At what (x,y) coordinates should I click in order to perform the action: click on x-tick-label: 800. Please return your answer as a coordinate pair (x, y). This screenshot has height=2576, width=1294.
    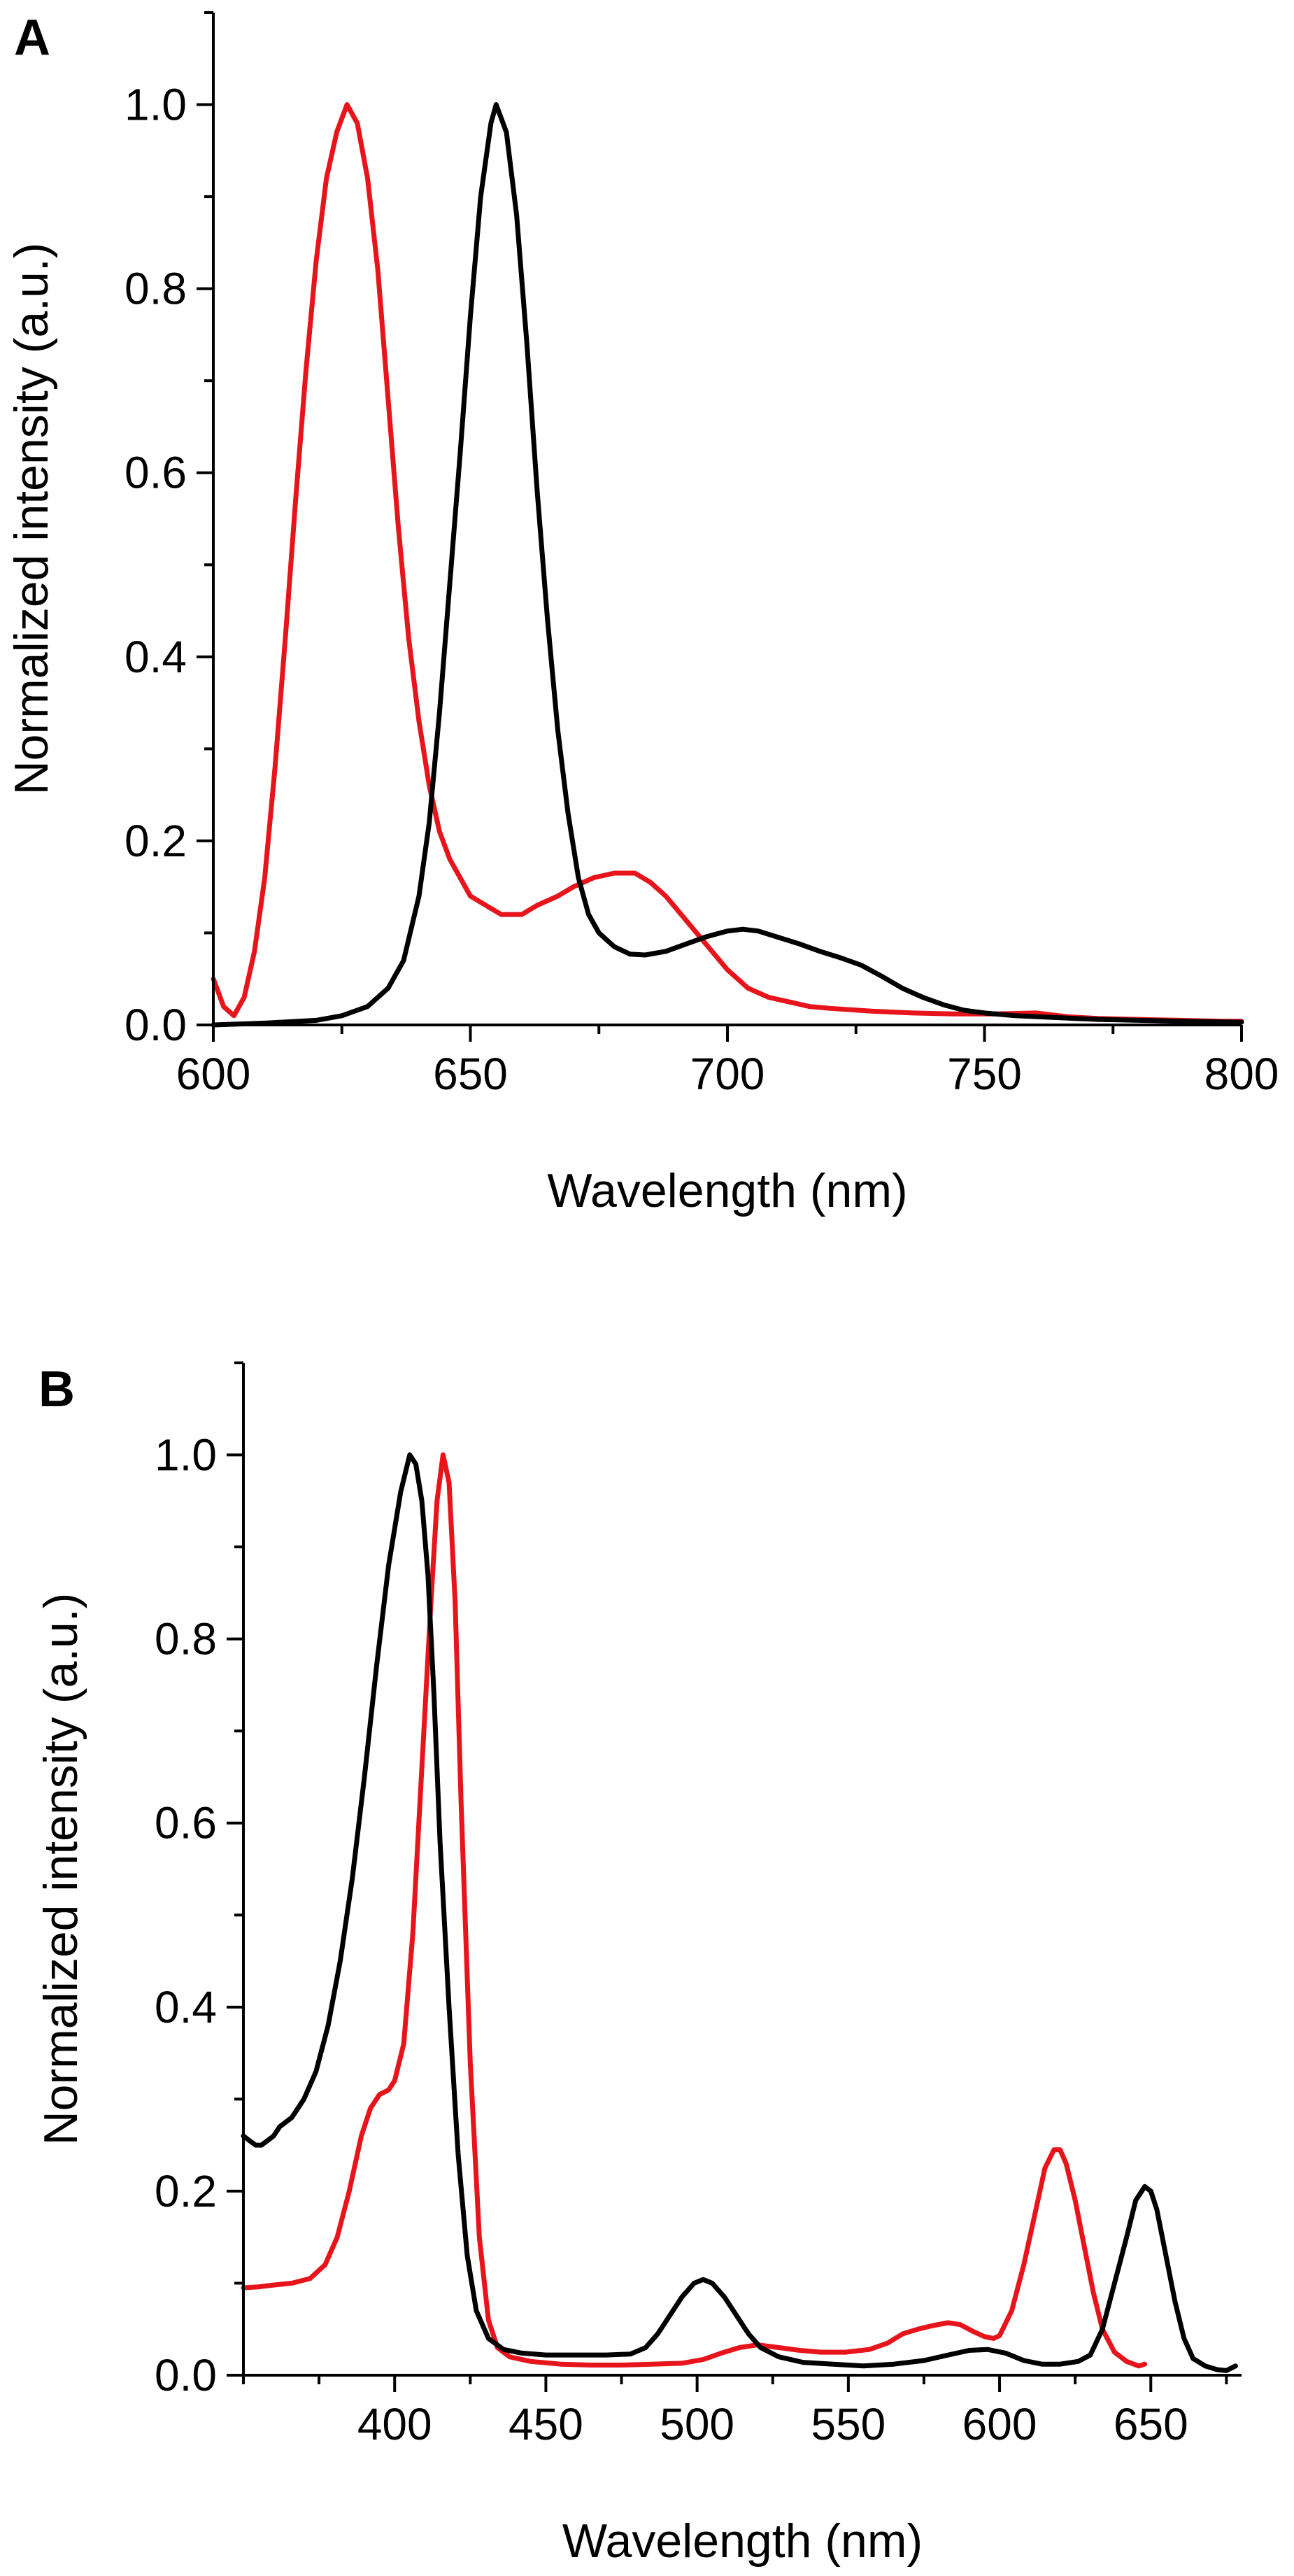
    Looking at the image, I should click on (1241, 1074).